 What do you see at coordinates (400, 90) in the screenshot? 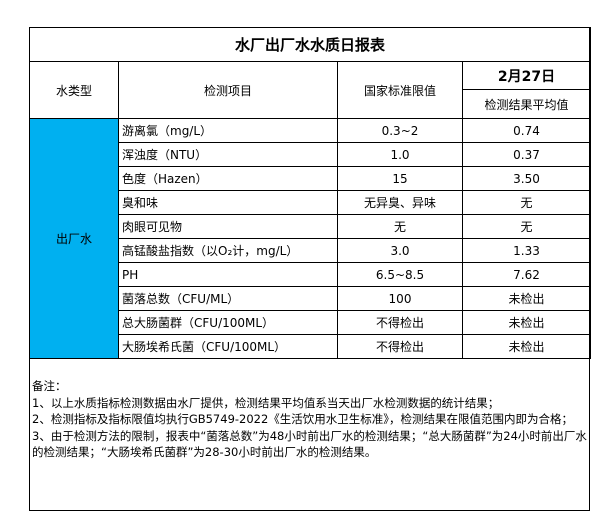
I see `header-limit: 国家标准限值` at bounding box center [400, 90].